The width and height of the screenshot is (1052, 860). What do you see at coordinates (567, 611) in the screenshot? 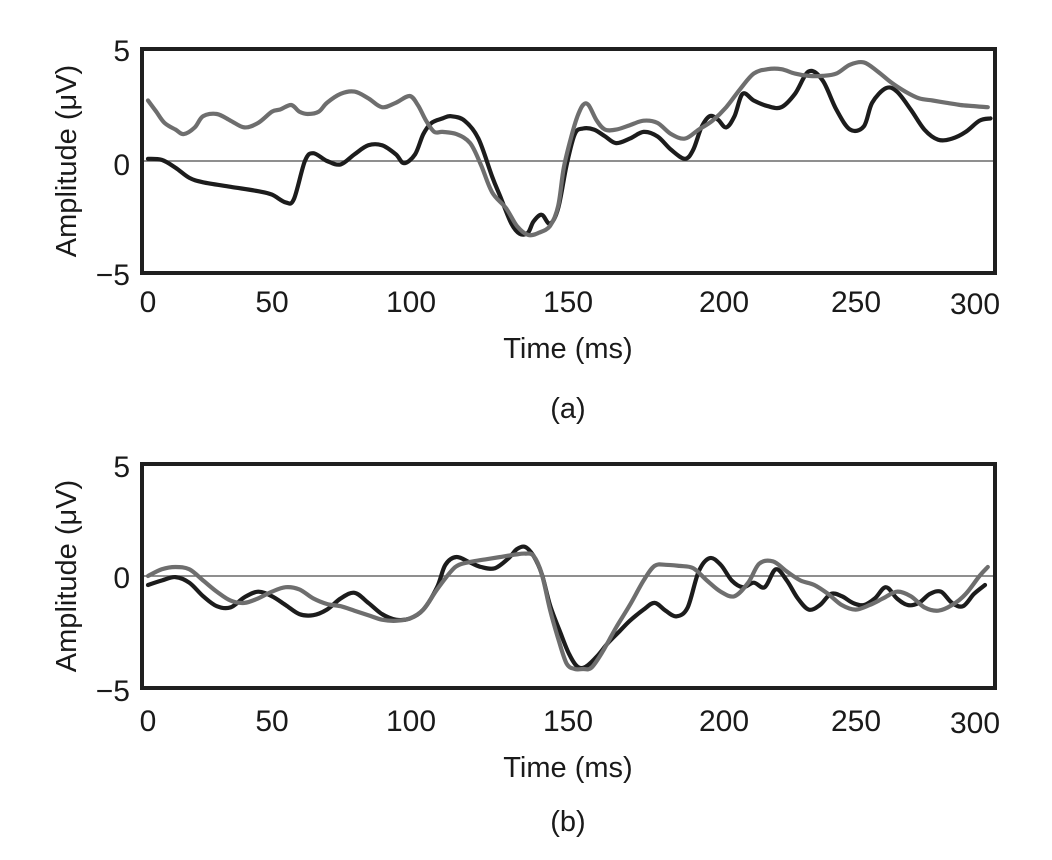
I see `series-line-gray` at bounding box center [567, 611].